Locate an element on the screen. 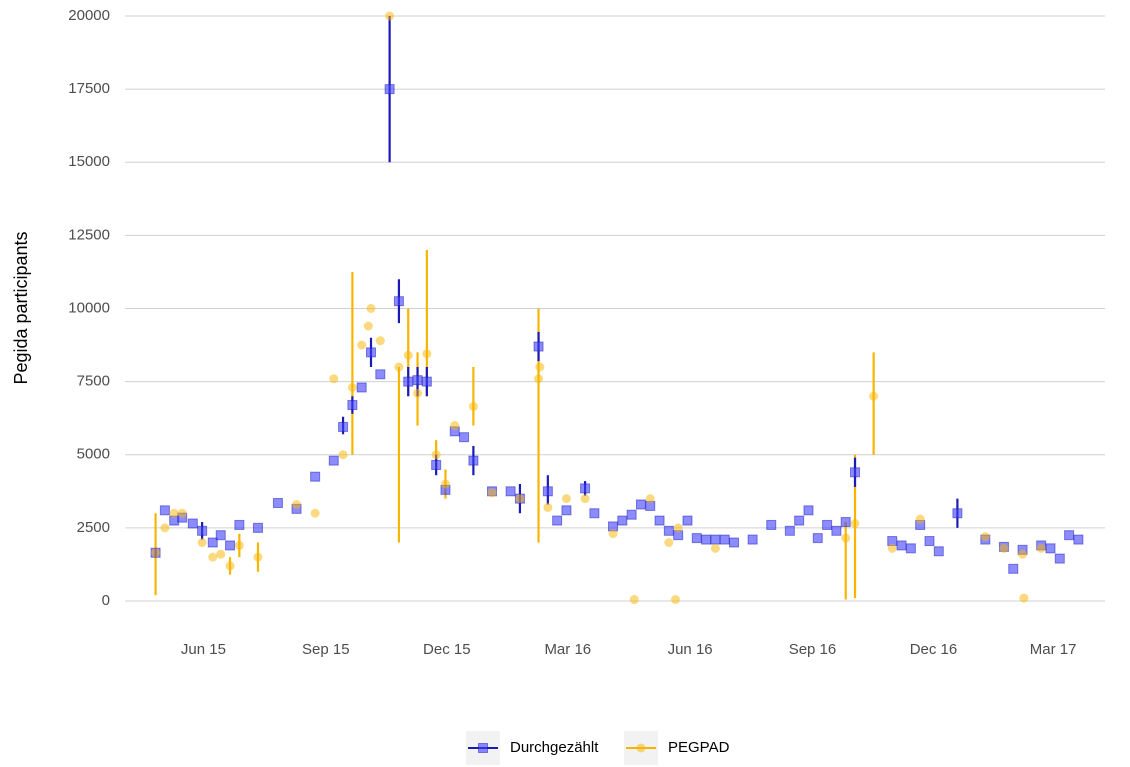 The width and height of the screenshot is (1130, 767). y-tick-label: 5000 is located at coordinates (93, 454).